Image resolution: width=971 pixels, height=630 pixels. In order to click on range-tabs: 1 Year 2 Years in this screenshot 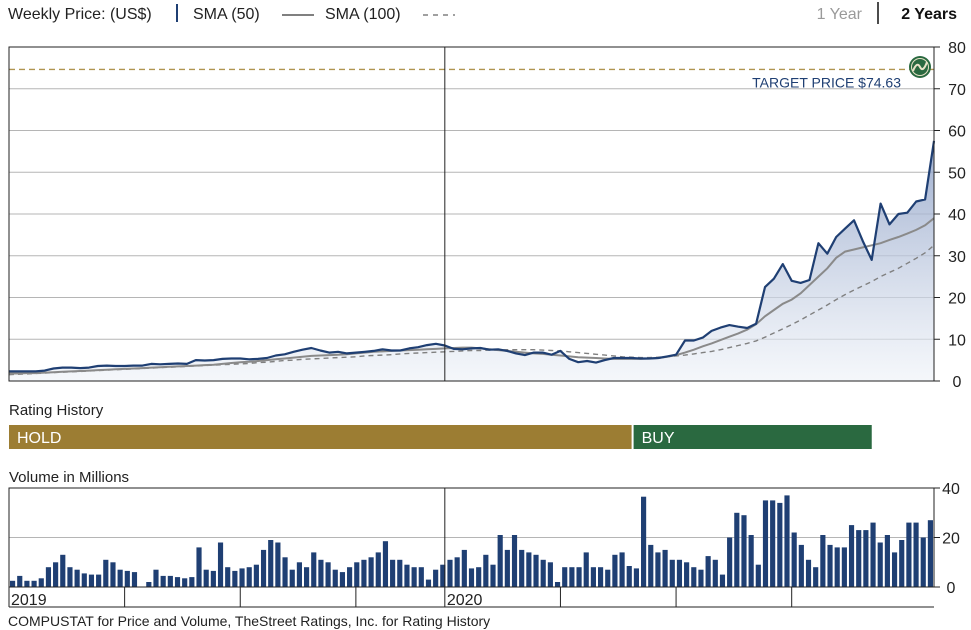, I will do `click(887, 13)`.